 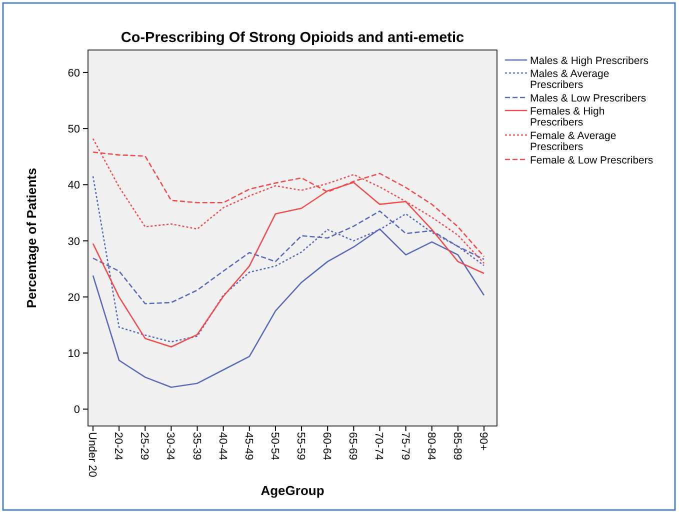 I want to click on y-axis-title: Percentage of Patients, so click(x=31, y=238).